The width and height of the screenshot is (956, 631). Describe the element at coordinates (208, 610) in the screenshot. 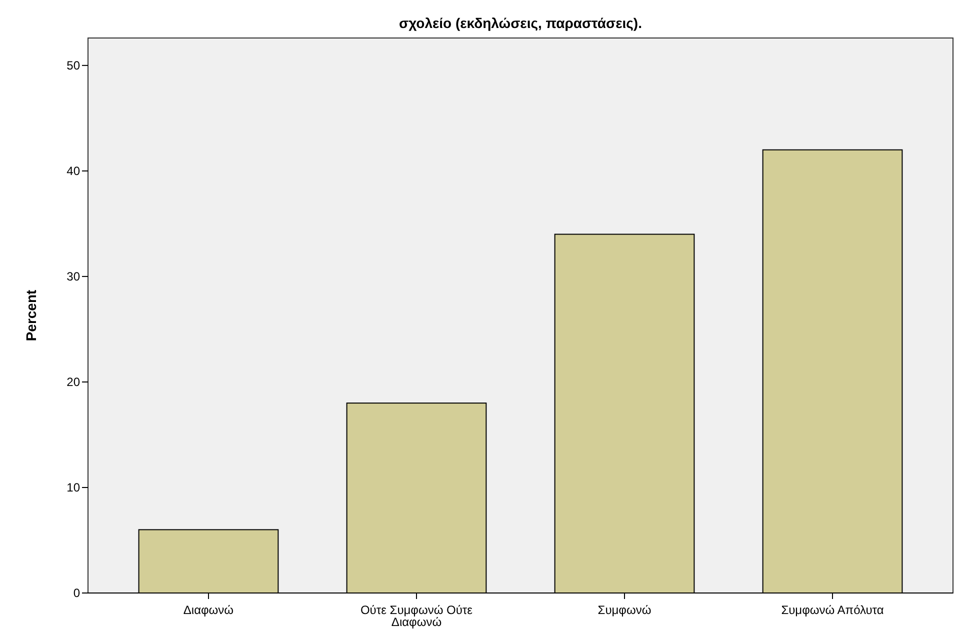

I see `x-tick-label: Διαφωνώ` at that location.